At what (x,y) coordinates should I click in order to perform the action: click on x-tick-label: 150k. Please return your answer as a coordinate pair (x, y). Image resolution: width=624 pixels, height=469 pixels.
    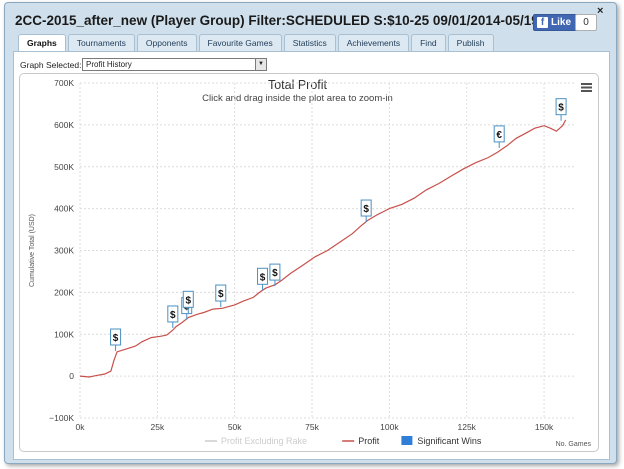
    Looking at the image, I should click on (544, 427).